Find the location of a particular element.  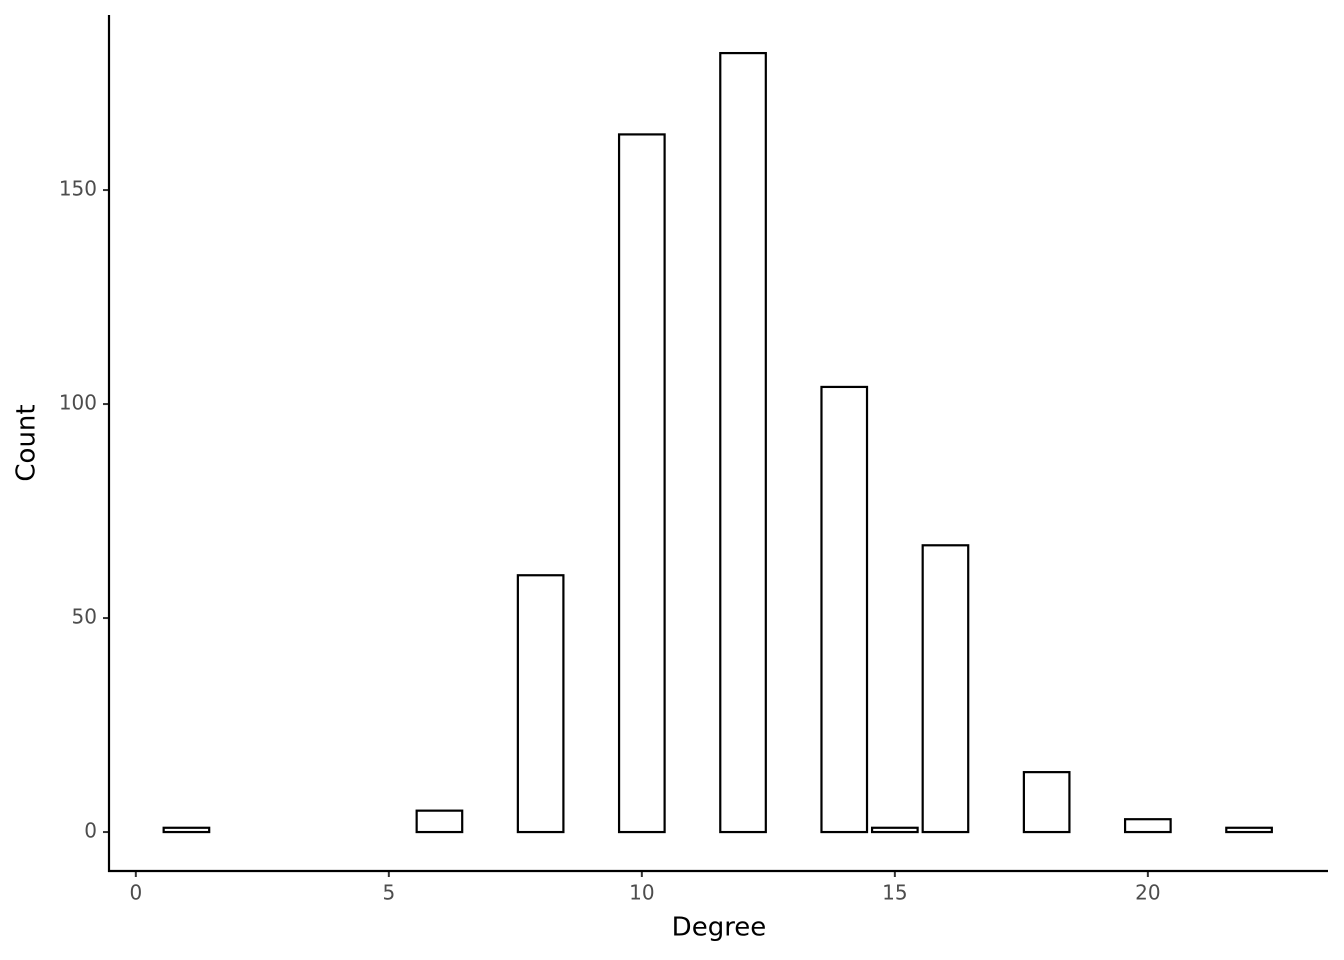

y-tick-label: 50 is located at coordinates (84, 617).